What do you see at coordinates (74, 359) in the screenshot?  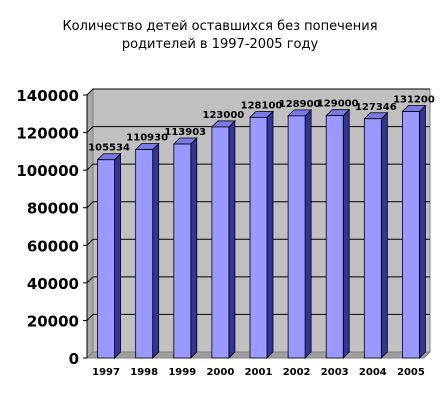 I see `y-tick-label: 0` at bounding box center [74, 359].